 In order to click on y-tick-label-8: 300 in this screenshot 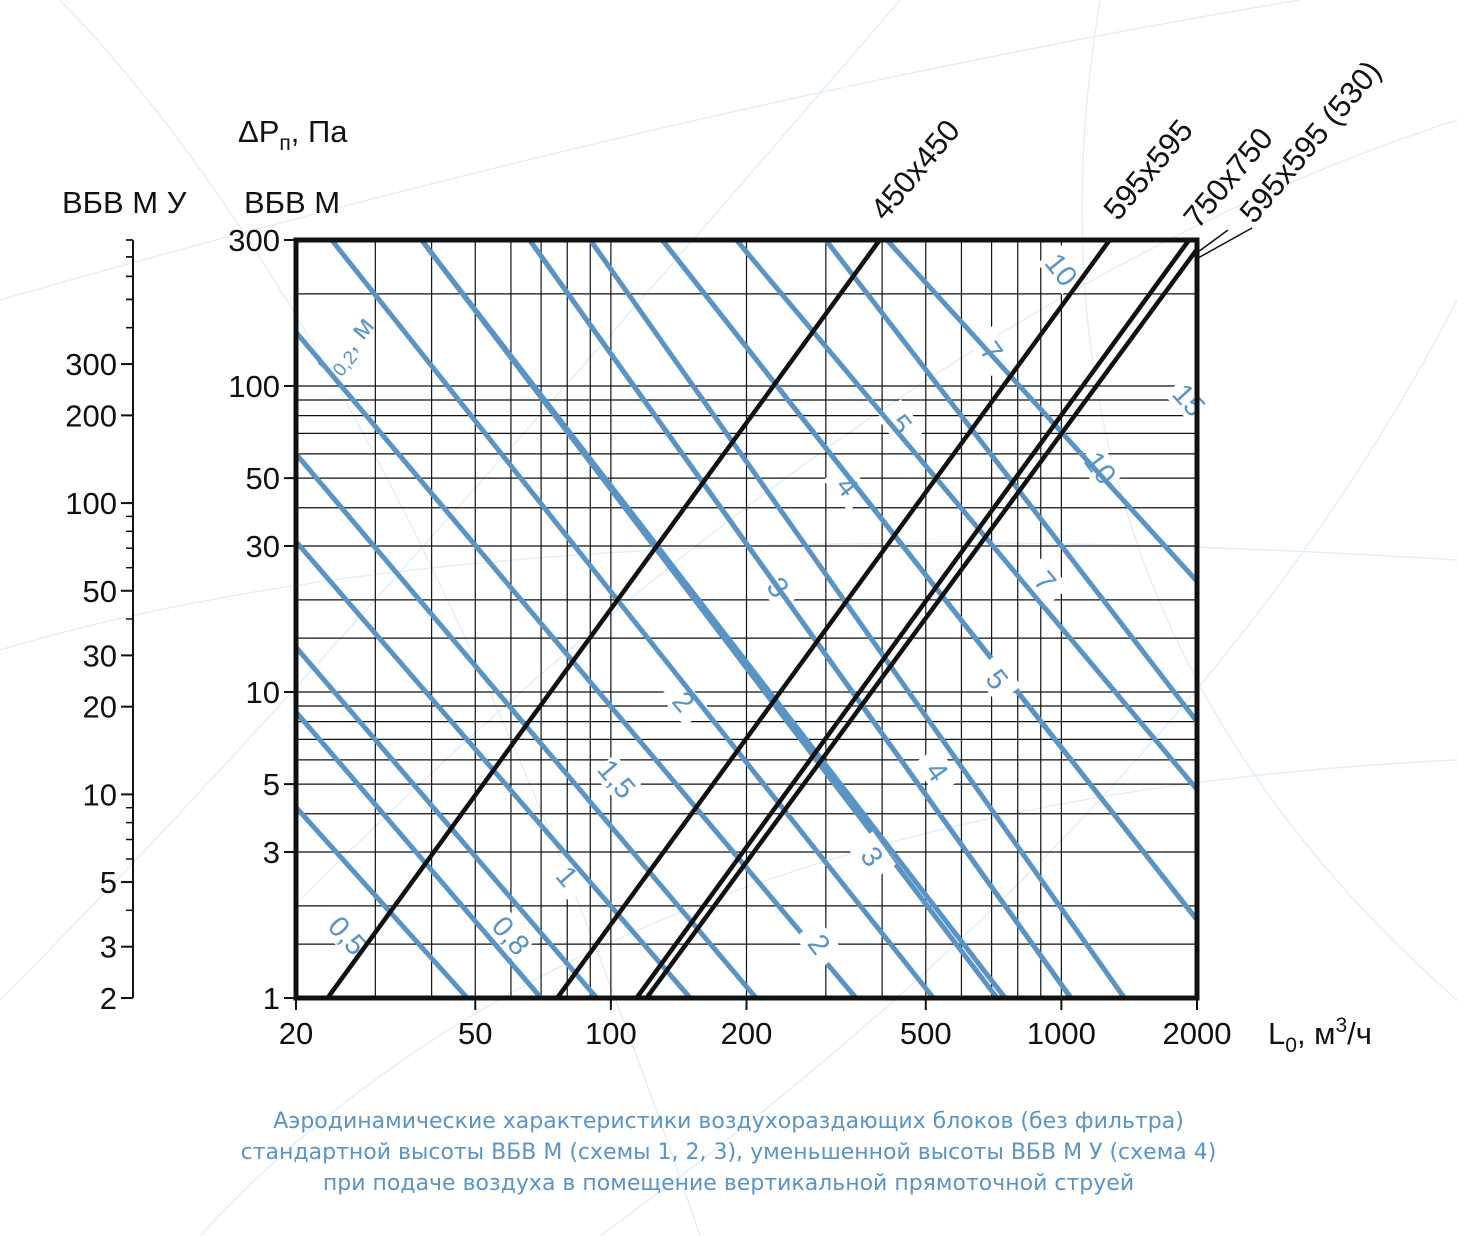, I will do `click(254, 240)`.